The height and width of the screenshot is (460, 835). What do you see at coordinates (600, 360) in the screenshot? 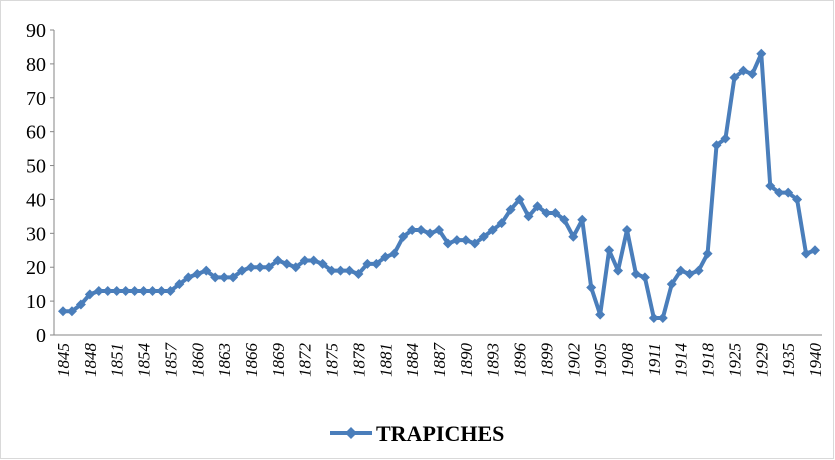
I see `x-tick-label: 1905` at bounding box center [600, 360].